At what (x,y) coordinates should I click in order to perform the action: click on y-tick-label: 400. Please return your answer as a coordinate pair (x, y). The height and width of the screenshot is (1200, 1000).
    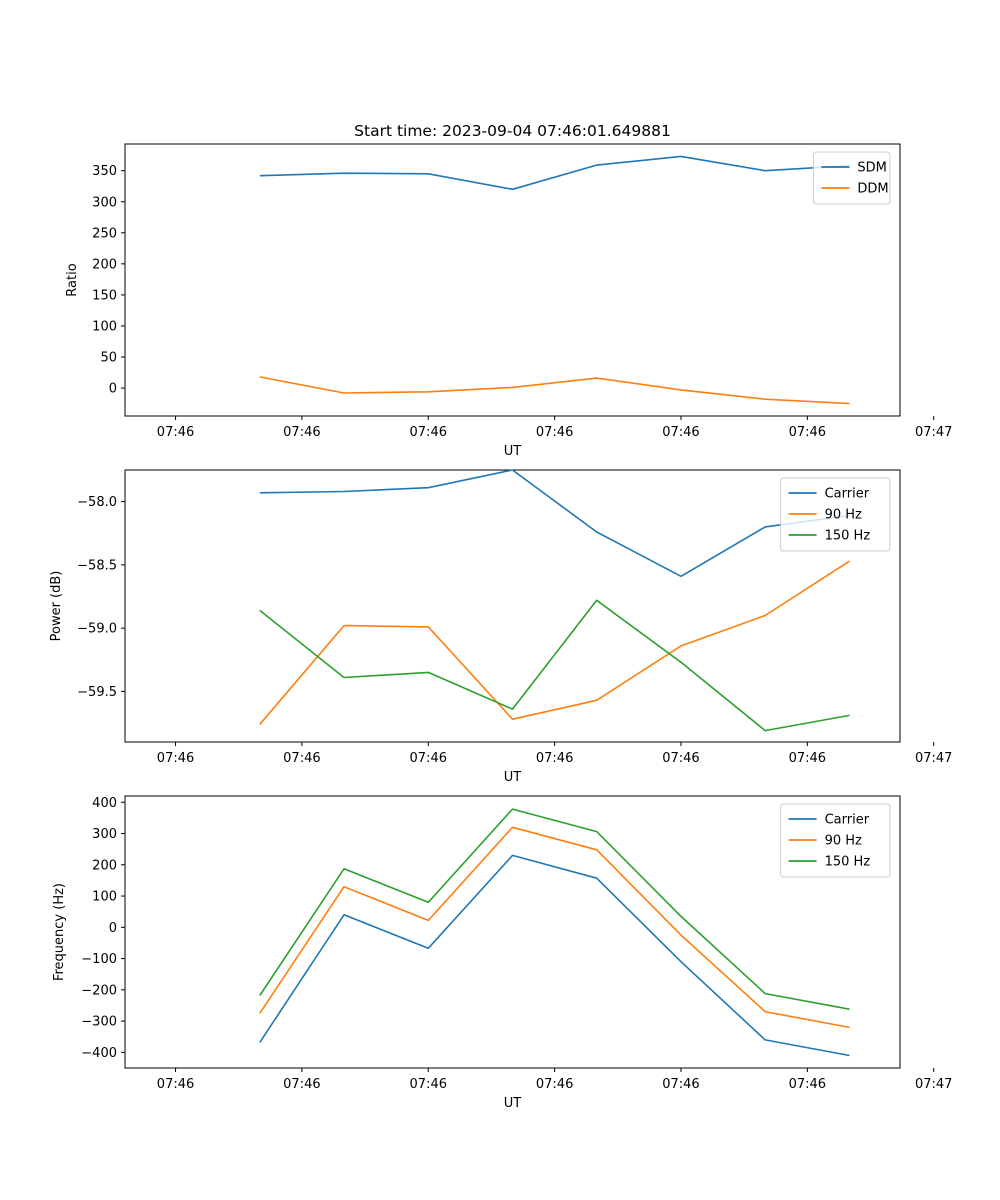
    Looking at the image, I should click on (104, 803).